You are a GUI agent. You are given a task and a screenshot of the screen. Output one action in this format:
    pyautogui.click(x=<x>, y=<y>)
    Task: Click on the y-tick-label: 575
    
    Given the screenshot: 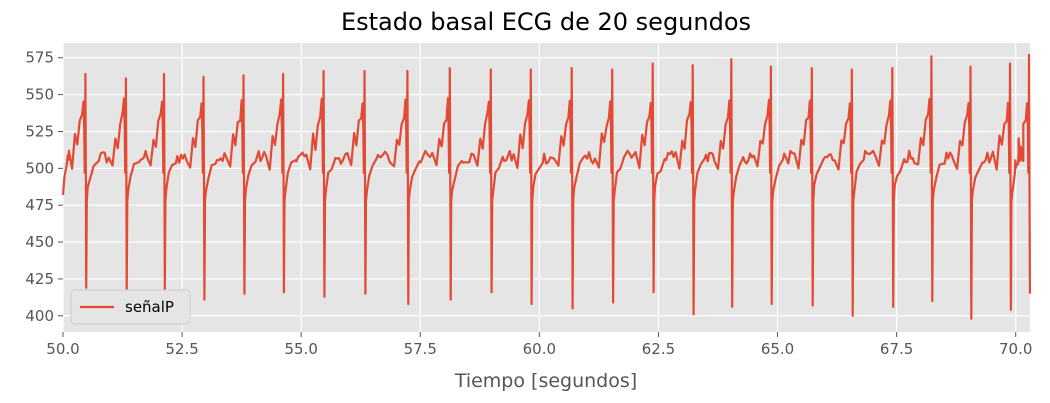 What is the action you would take?
    pyautogui.click(x=39, y=58)
    